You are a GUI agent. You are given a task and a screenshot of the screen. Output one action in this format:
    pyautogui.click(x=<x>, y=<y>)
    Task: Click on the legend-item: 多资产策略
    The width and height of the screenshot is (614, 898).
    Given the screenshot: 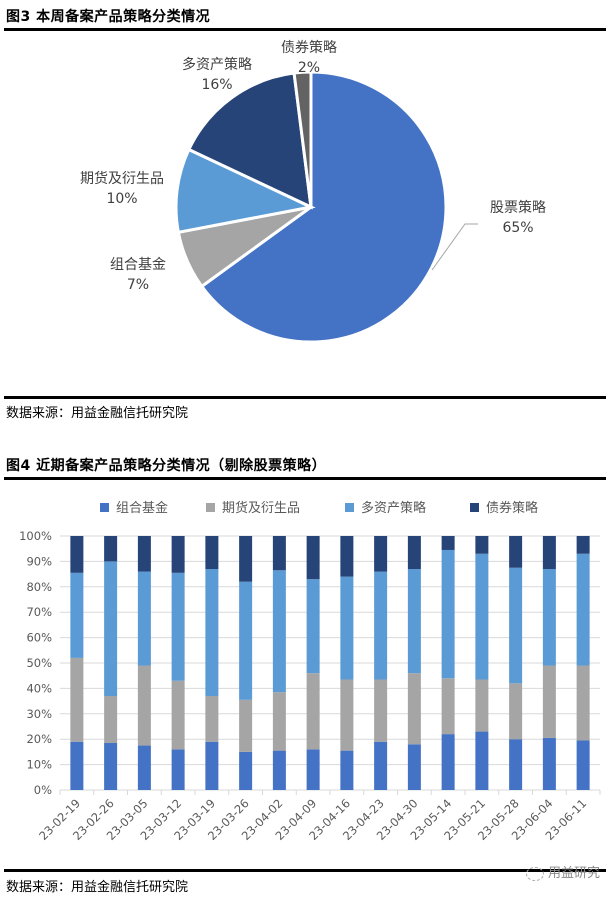 What is the action you would take?
    pyautogui.click(x=385, y=508)
    